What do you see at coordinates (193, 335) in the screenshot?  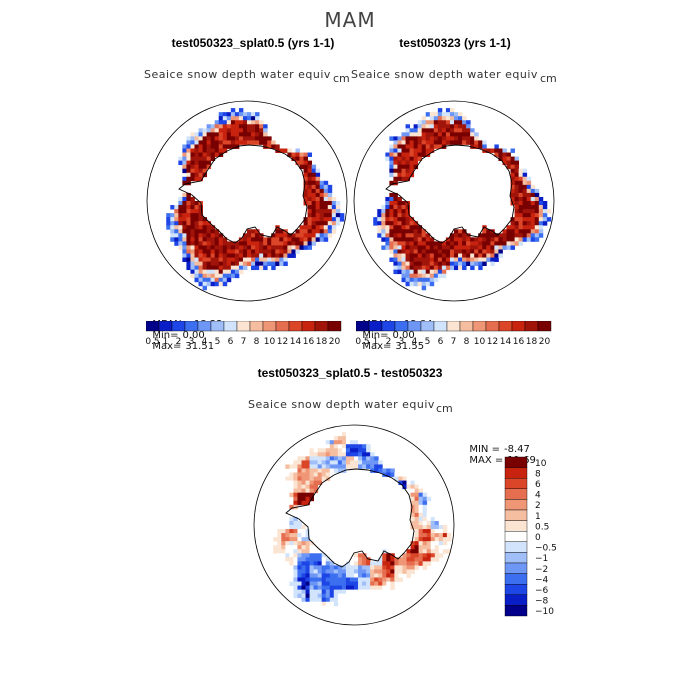 I see `panel1-min: 0.00` at bounding box center [193, 335].